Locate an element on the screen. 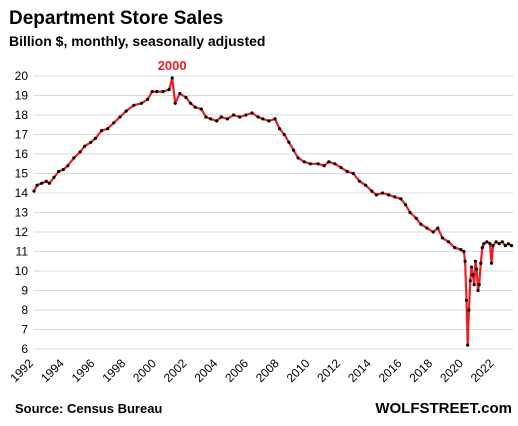  chart-subtitle: Billion $, monthly, seasonally adjusted is located at coordinates (137, 41).